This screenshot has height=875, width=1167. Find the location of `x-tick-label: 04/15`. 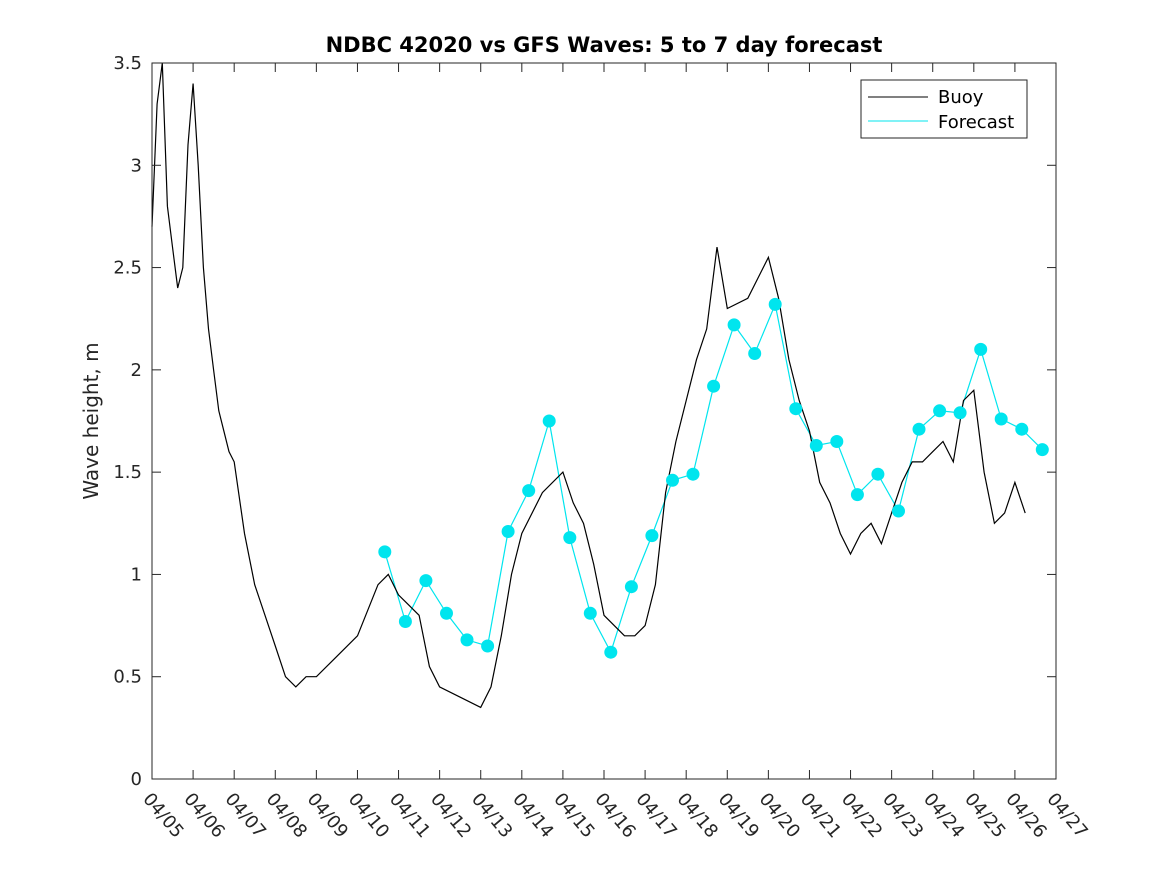

x-tick-label: 04/15 is located at coordinates (573, 815).